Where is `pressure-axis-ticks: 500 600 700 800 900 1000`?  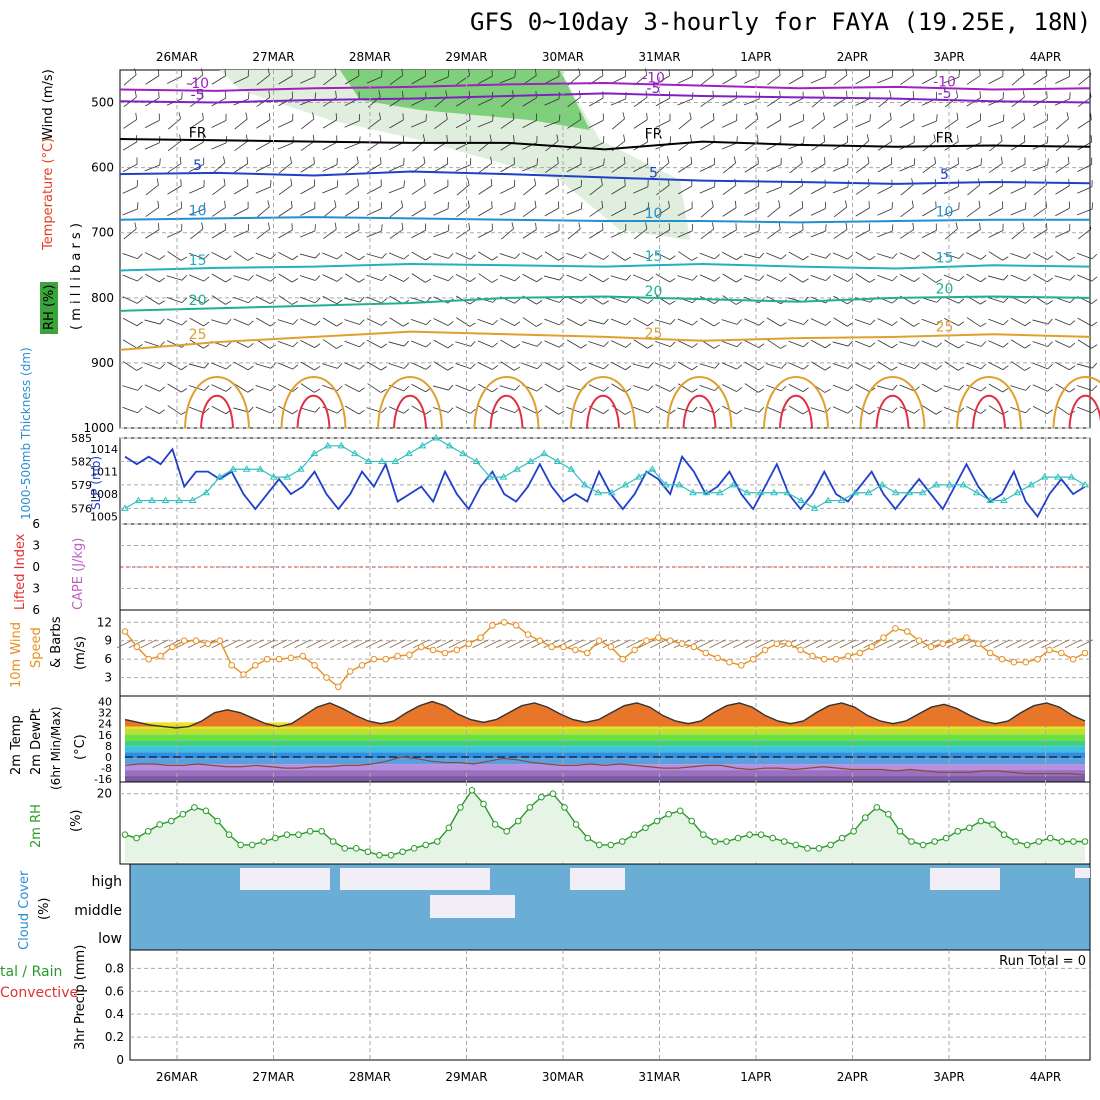
pressure-axis-ticks: 500 600 700 800 900 1000 is located at coordinates (98, 265).